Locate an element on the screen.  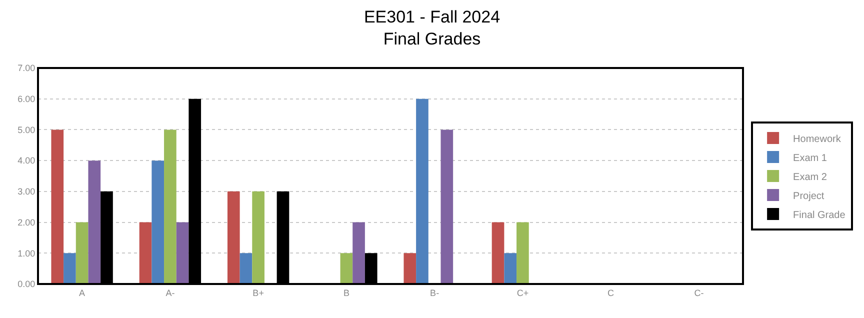
y-tick-label: 3.00 is located at coordinates (27, 191).